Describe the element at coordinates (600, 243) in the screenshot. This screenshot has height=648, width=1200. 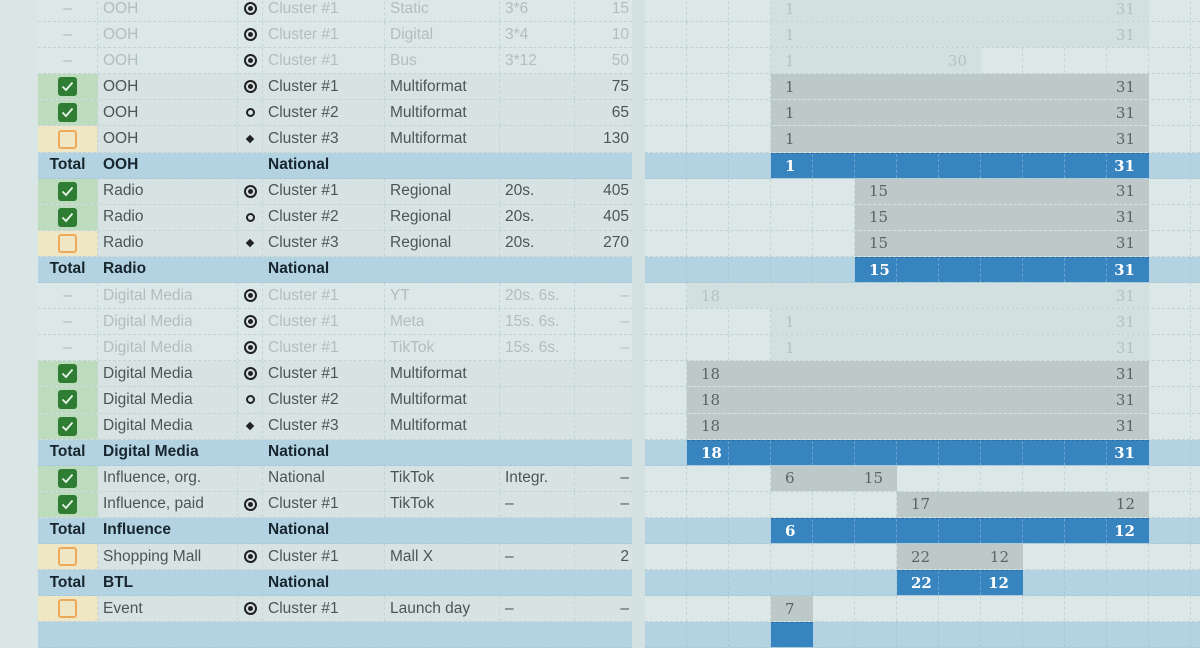
I see `table-row: Radio Cluster #3 Regional 20s. 270 15 31` at that location.